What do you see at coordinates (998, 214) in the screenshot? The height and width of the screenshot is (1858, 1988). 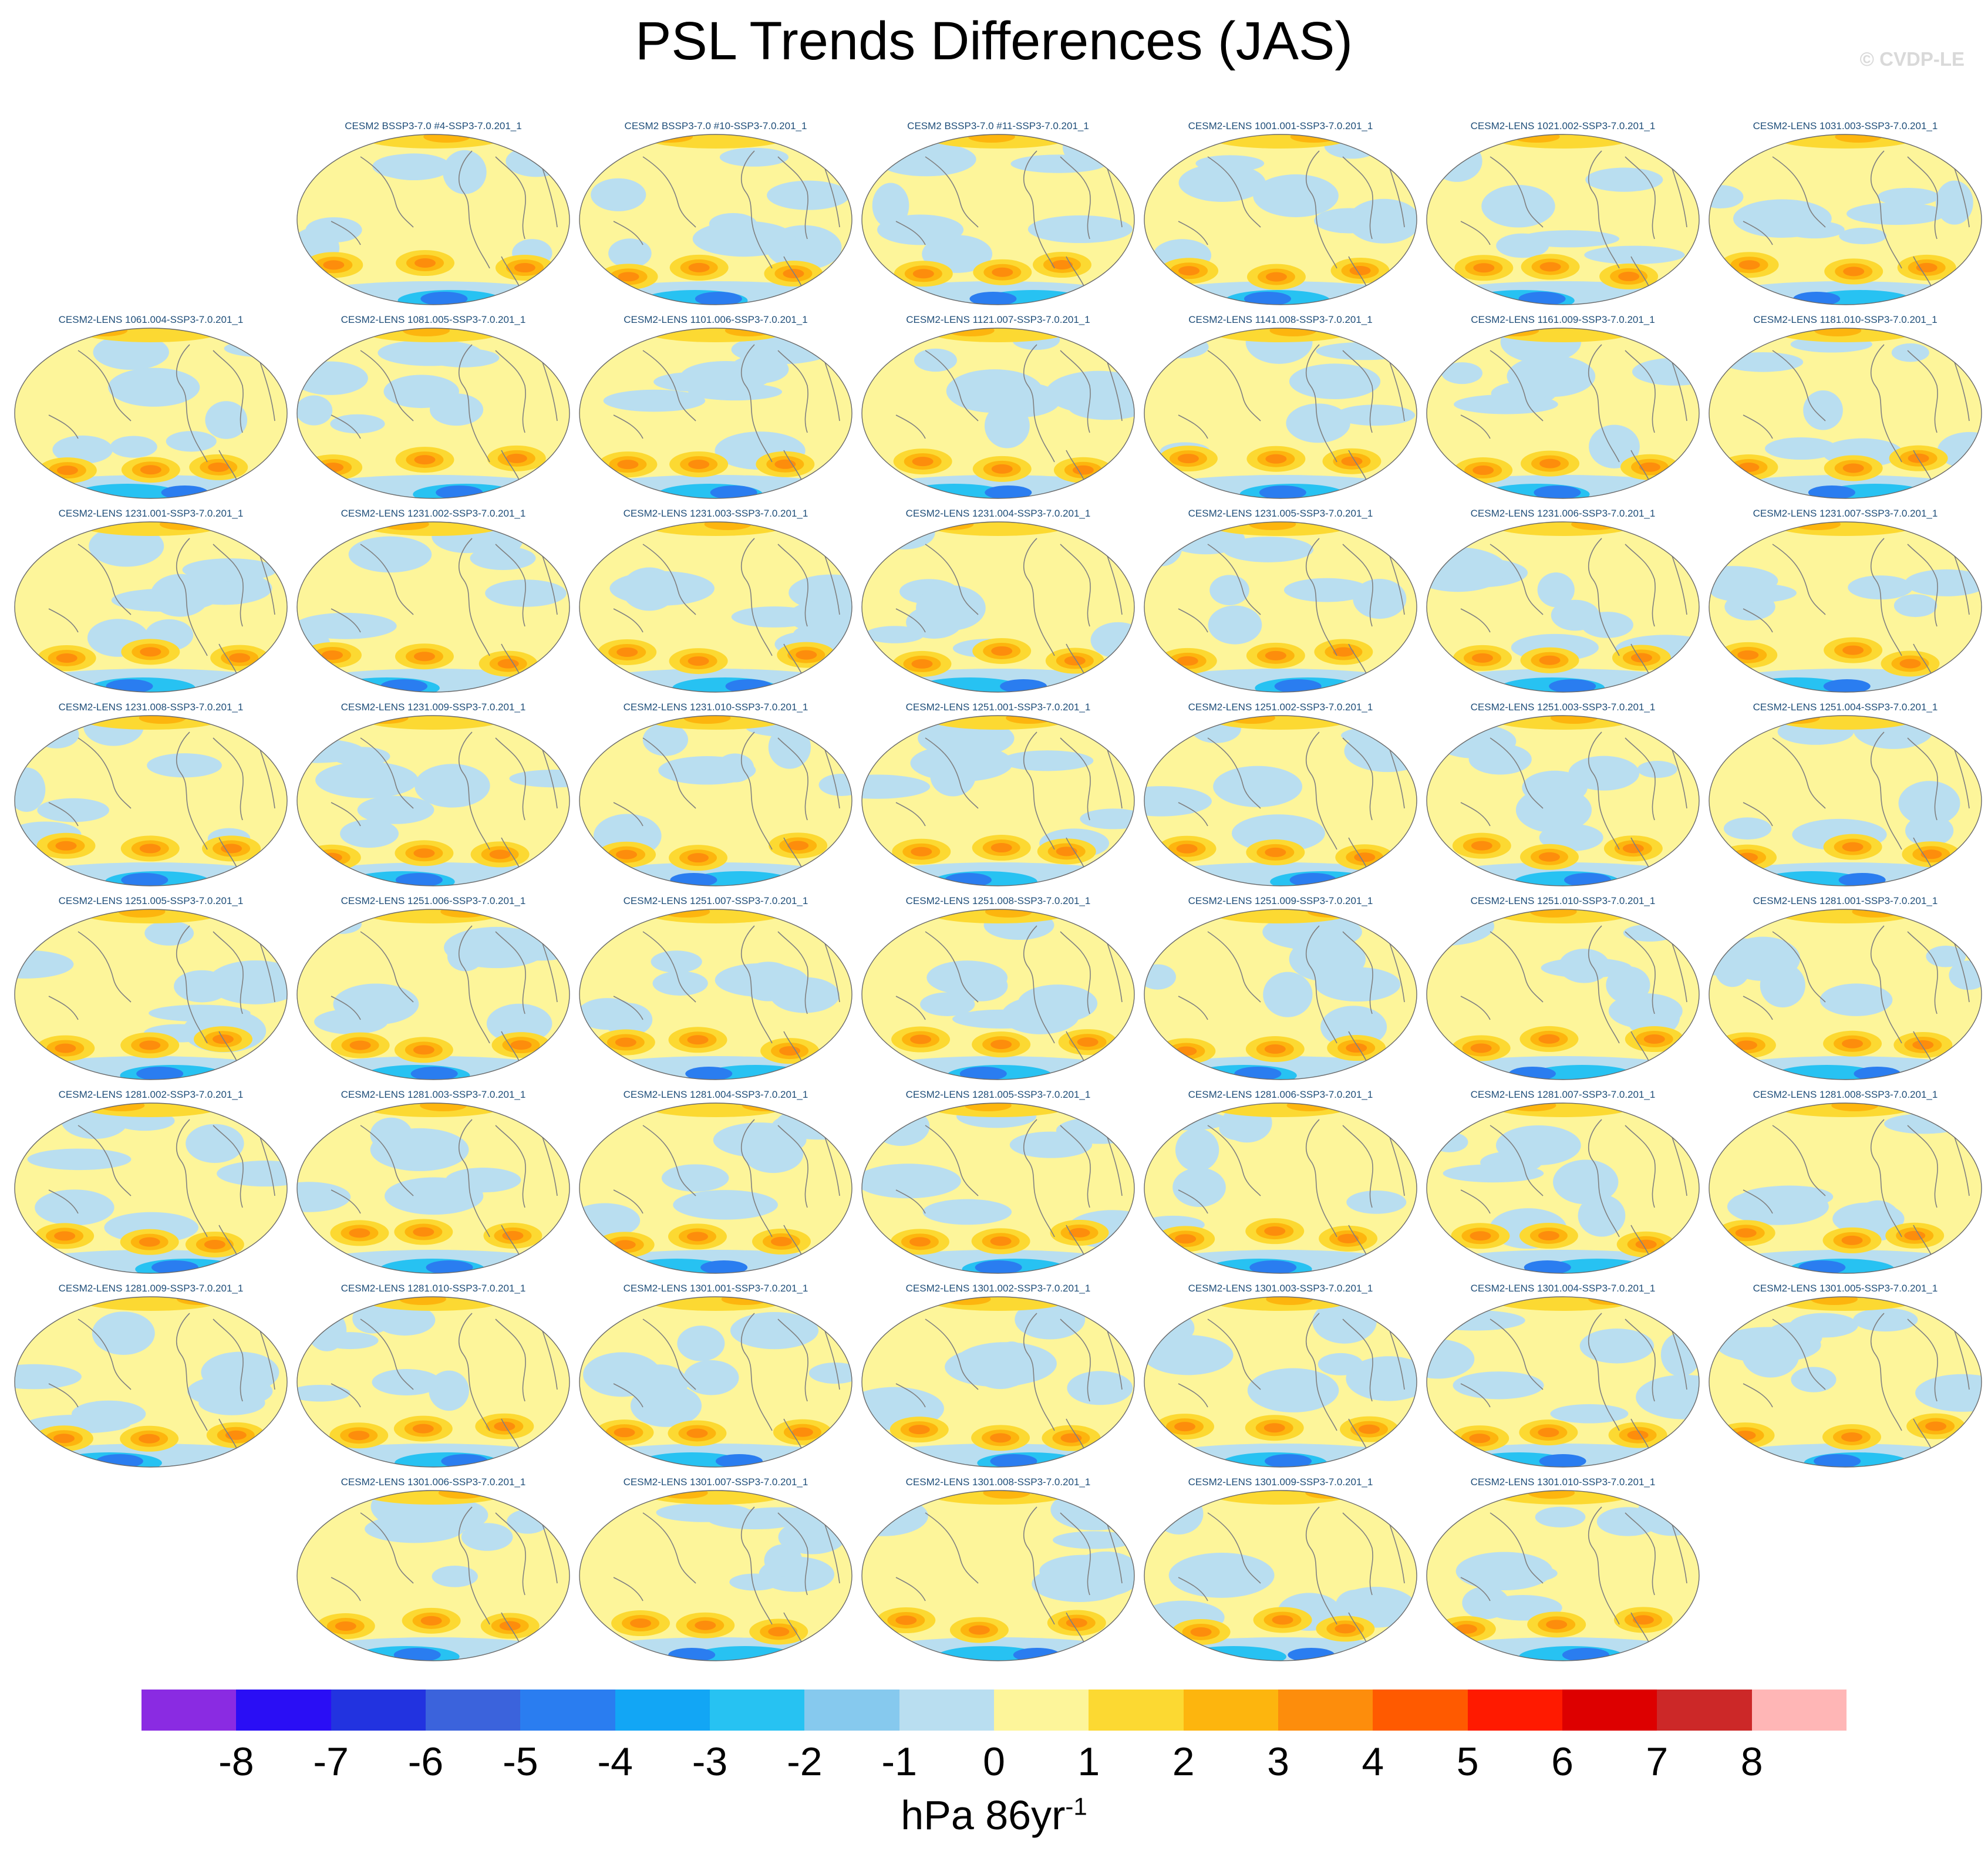 I see `map-panel: CESM2 BSSP3-7.0 #11-SSP3-7.0.201_1` at bounding box center [998, 214].